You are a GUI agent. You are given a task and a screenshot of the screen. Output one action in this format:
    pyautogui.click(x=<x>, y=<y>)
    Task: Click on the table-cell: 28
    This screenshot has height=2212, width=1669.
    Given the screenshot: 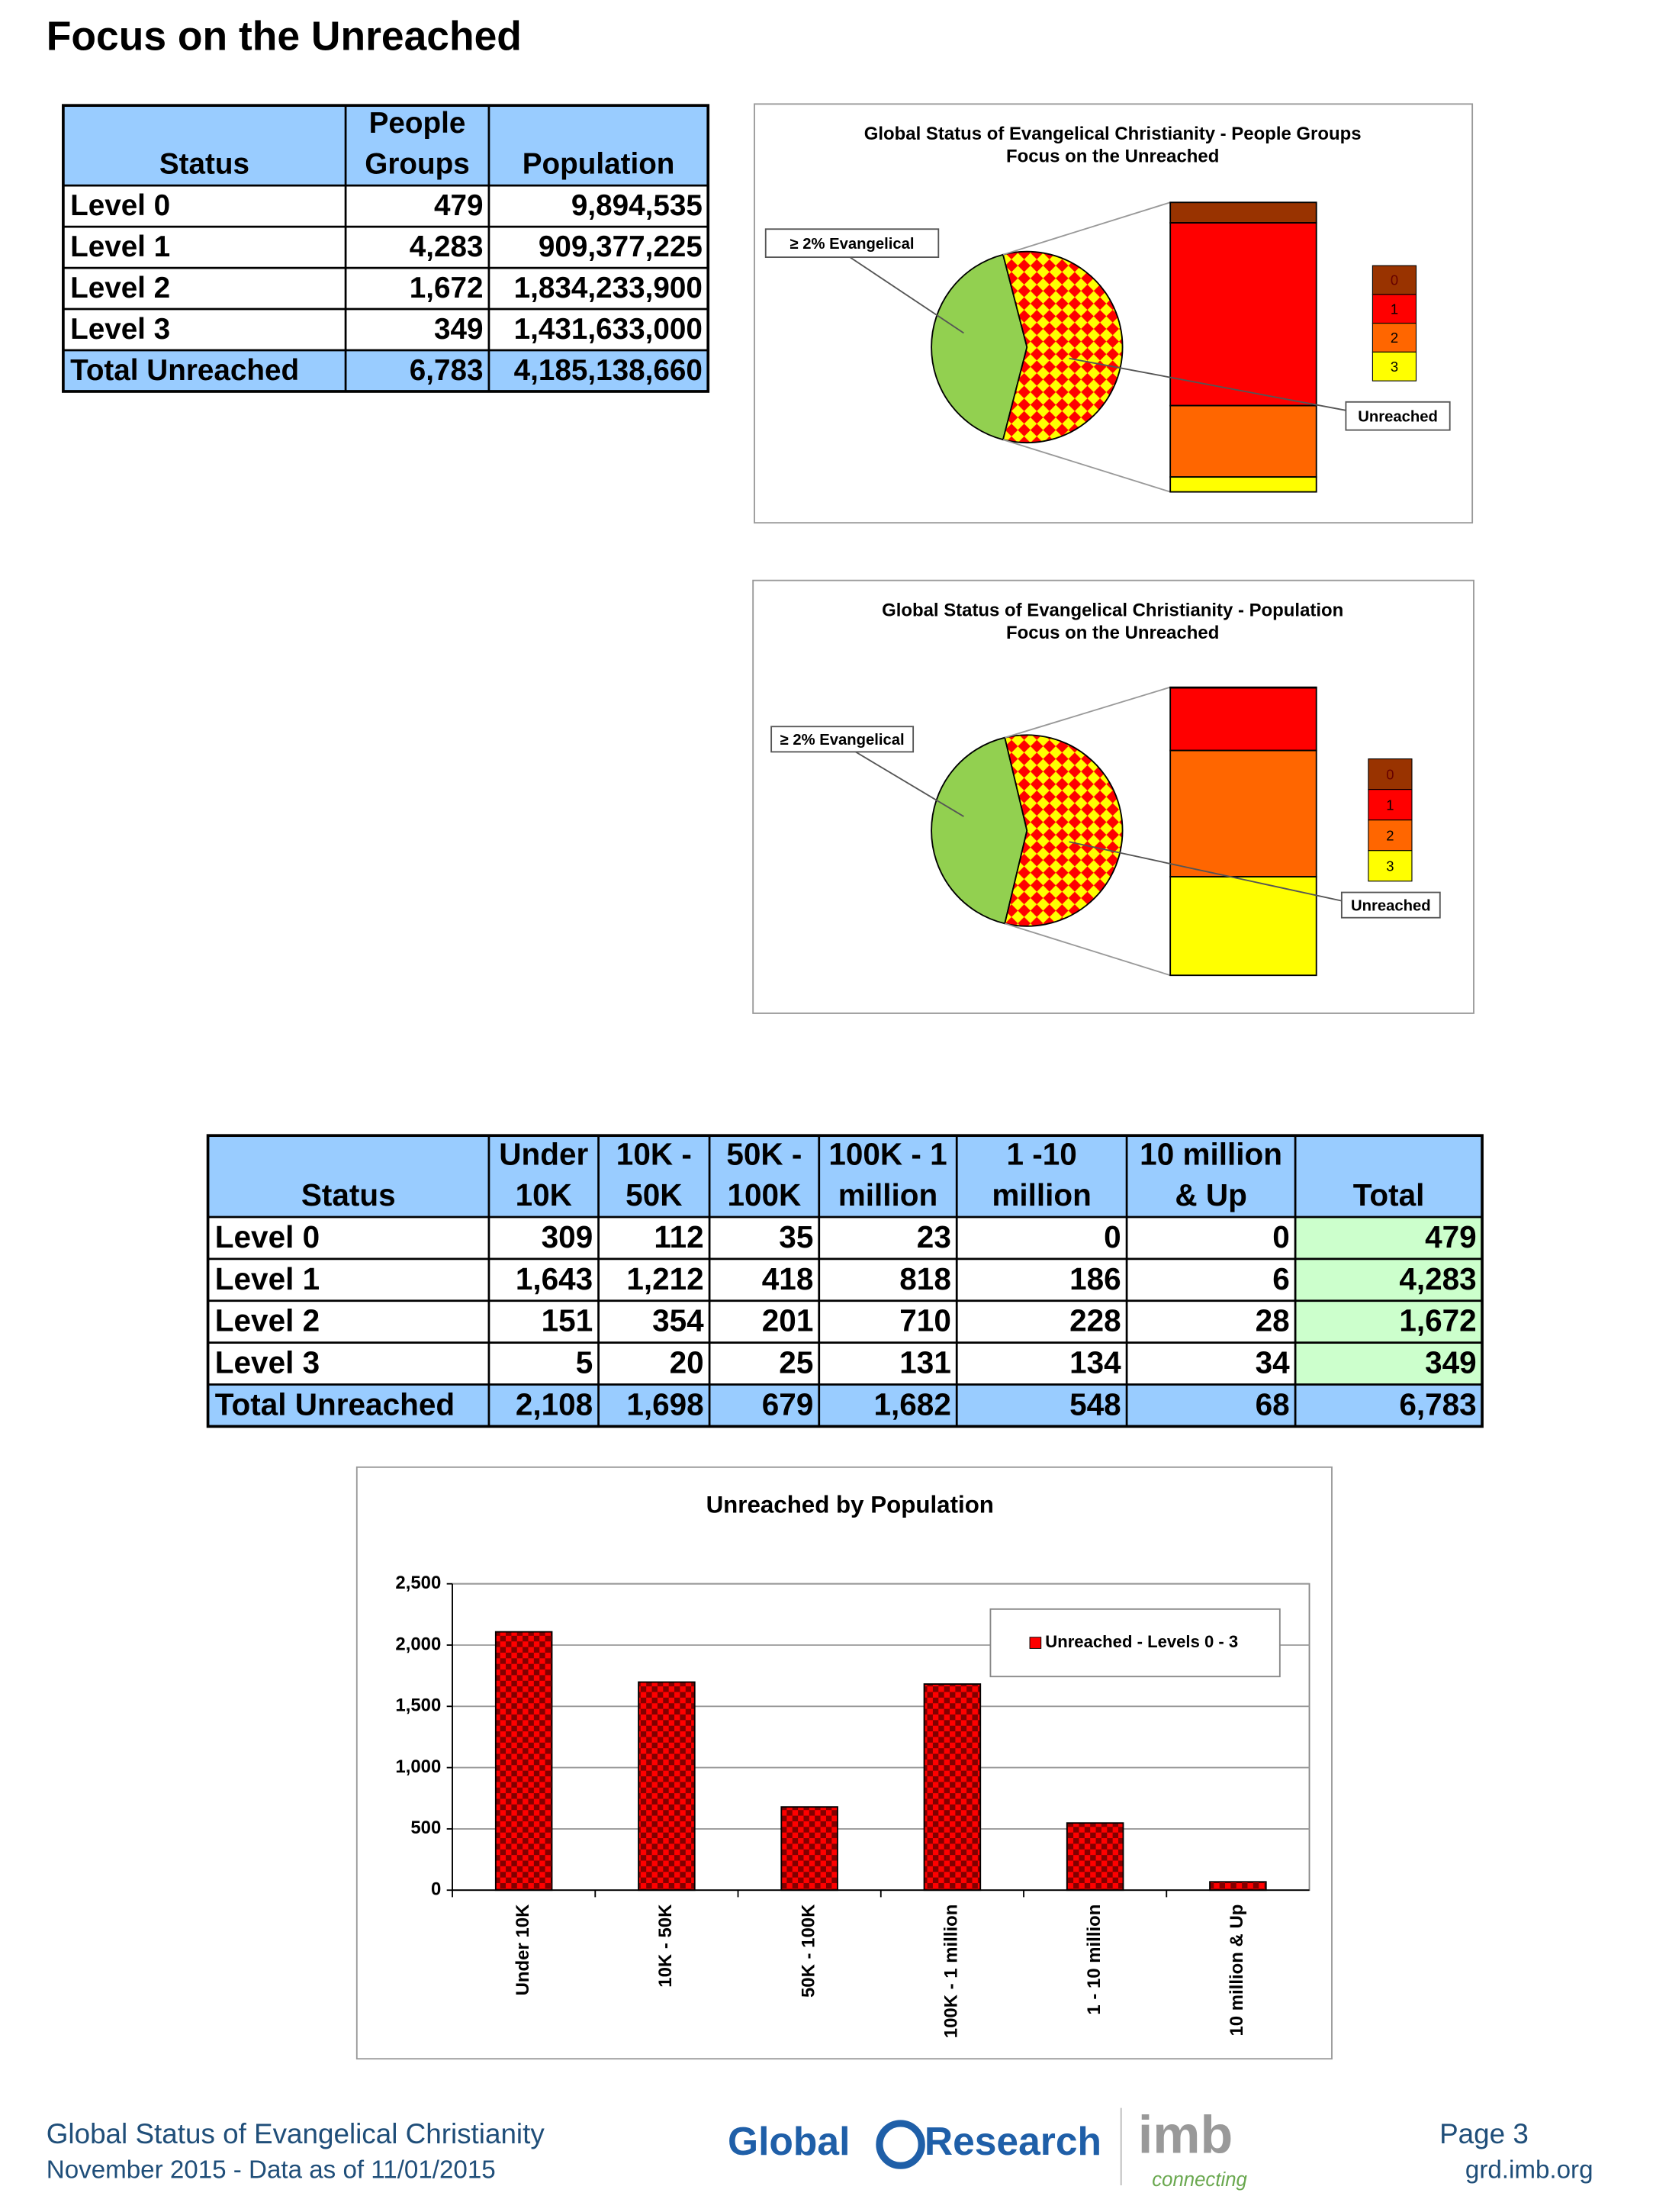 What is the action you would take?
    pyautogui.click(x=1273, y=1320)
    